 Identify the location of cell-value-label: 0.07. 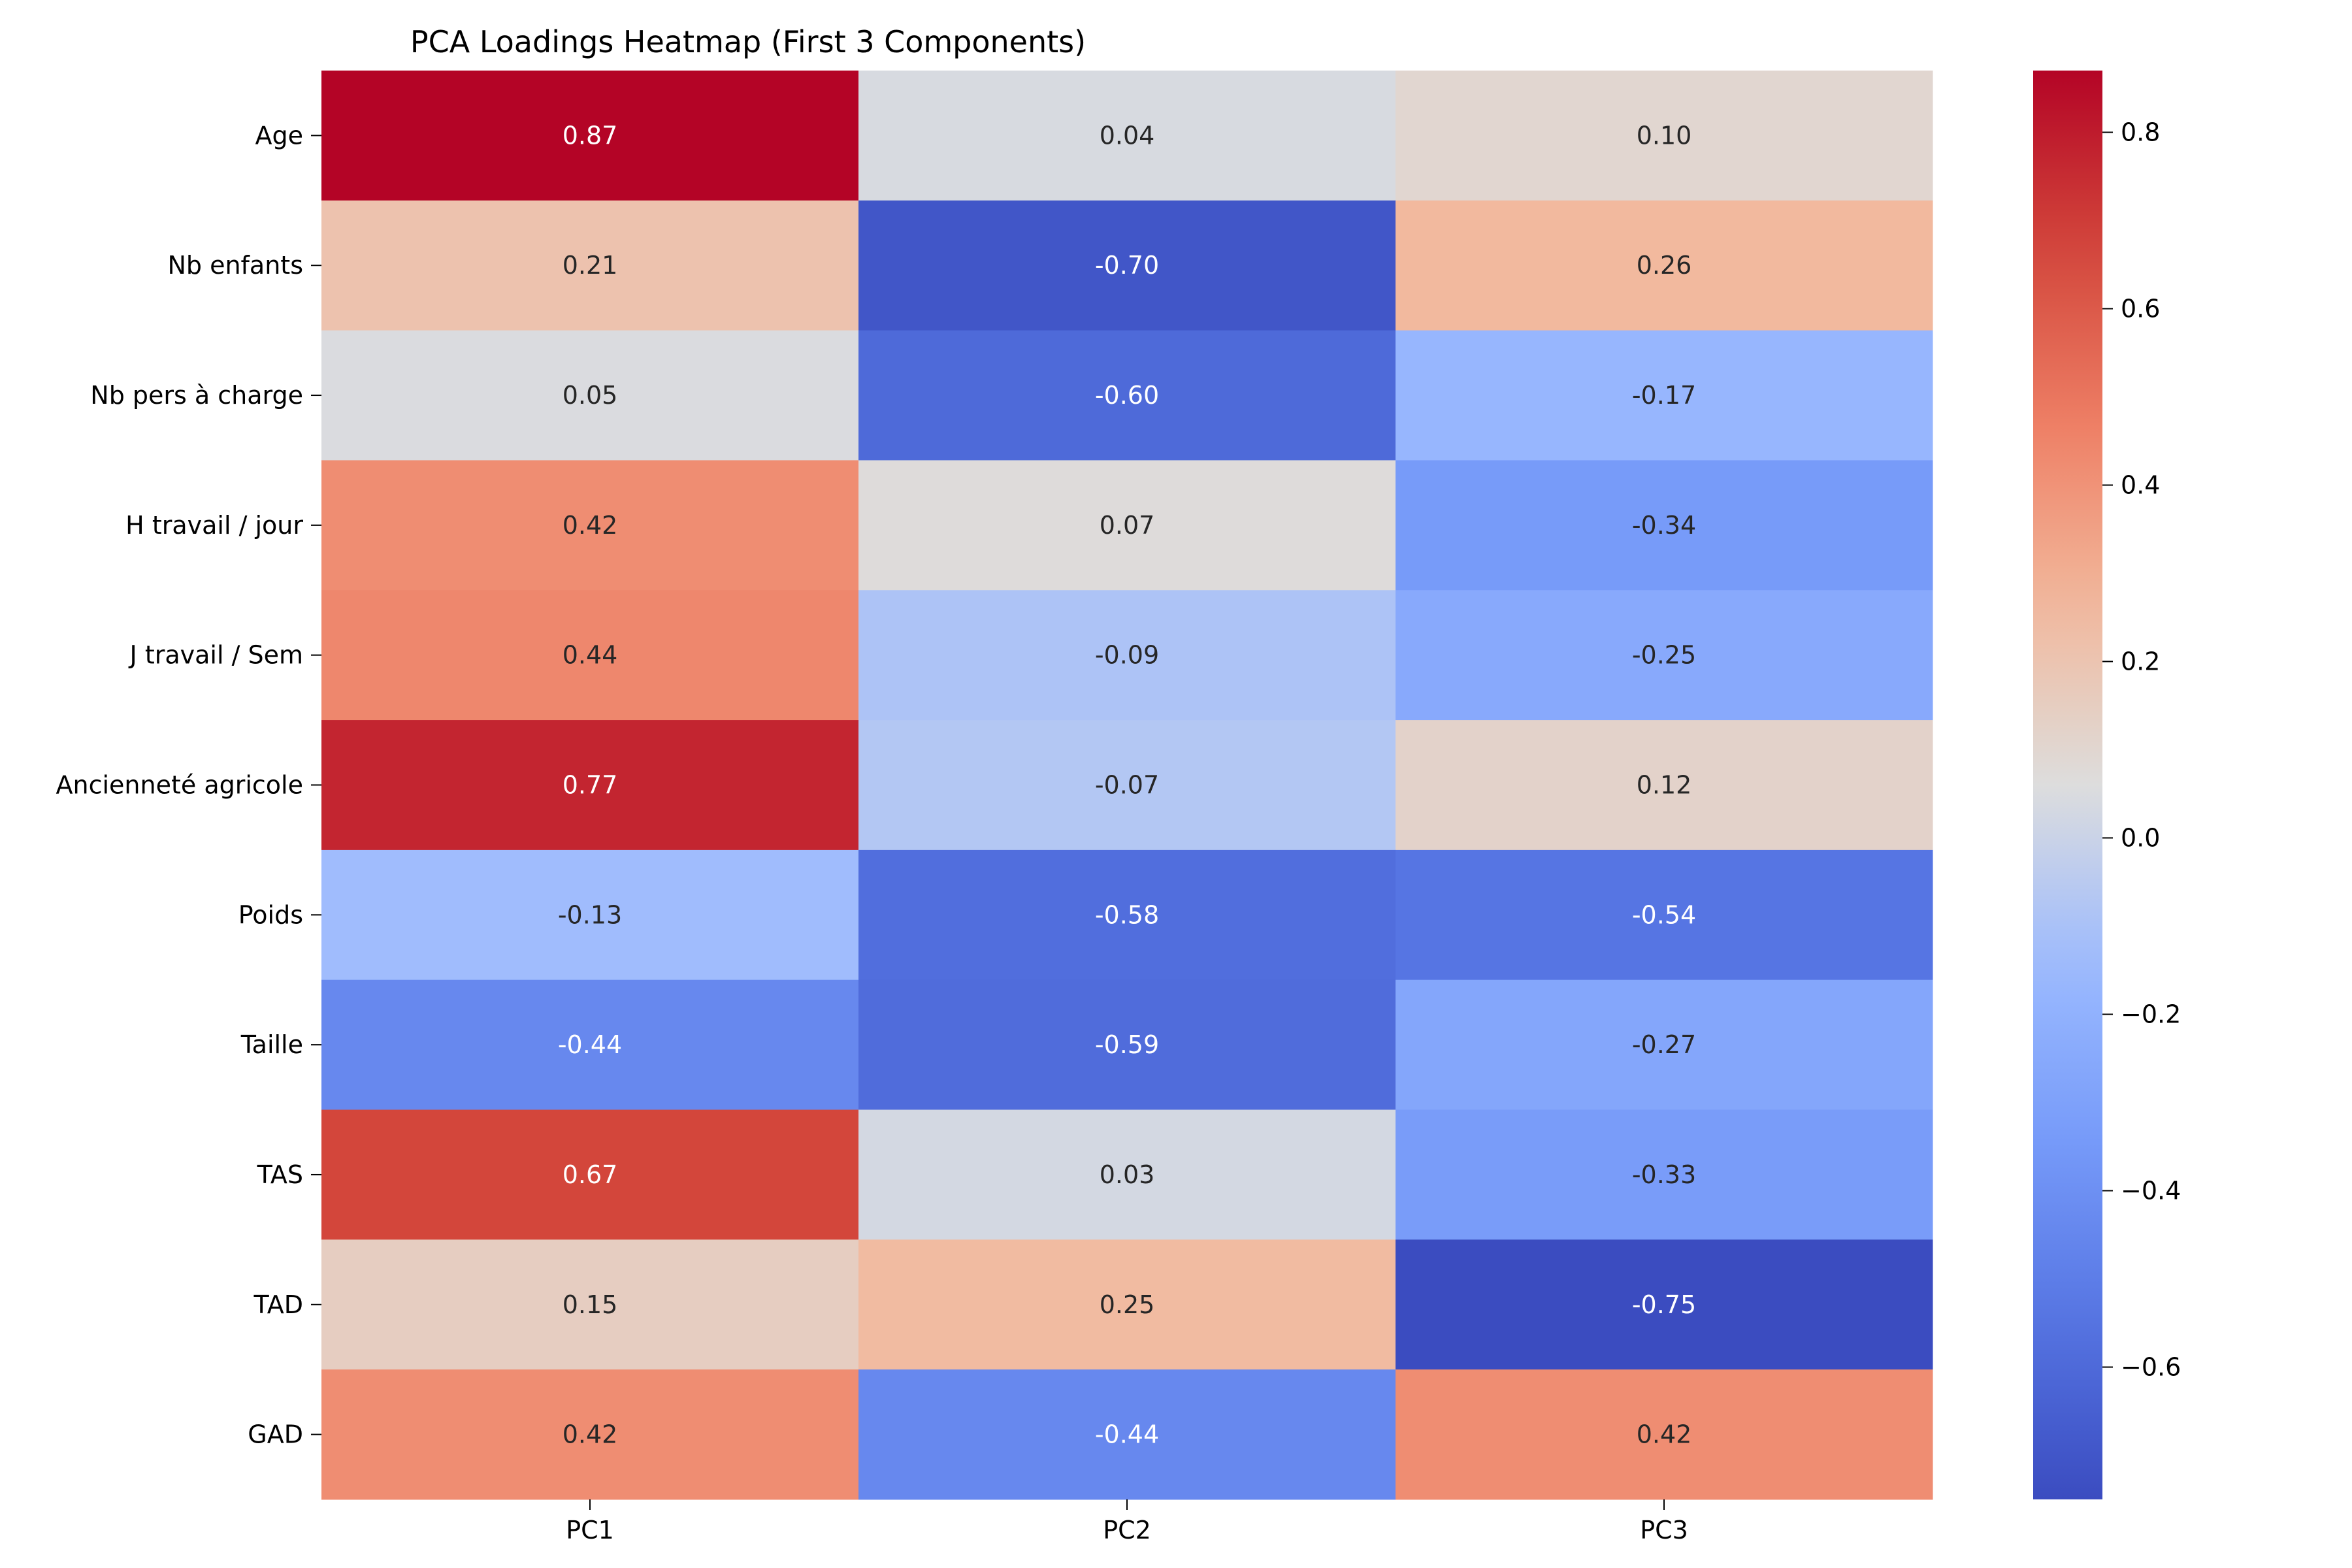
(1127, 525).